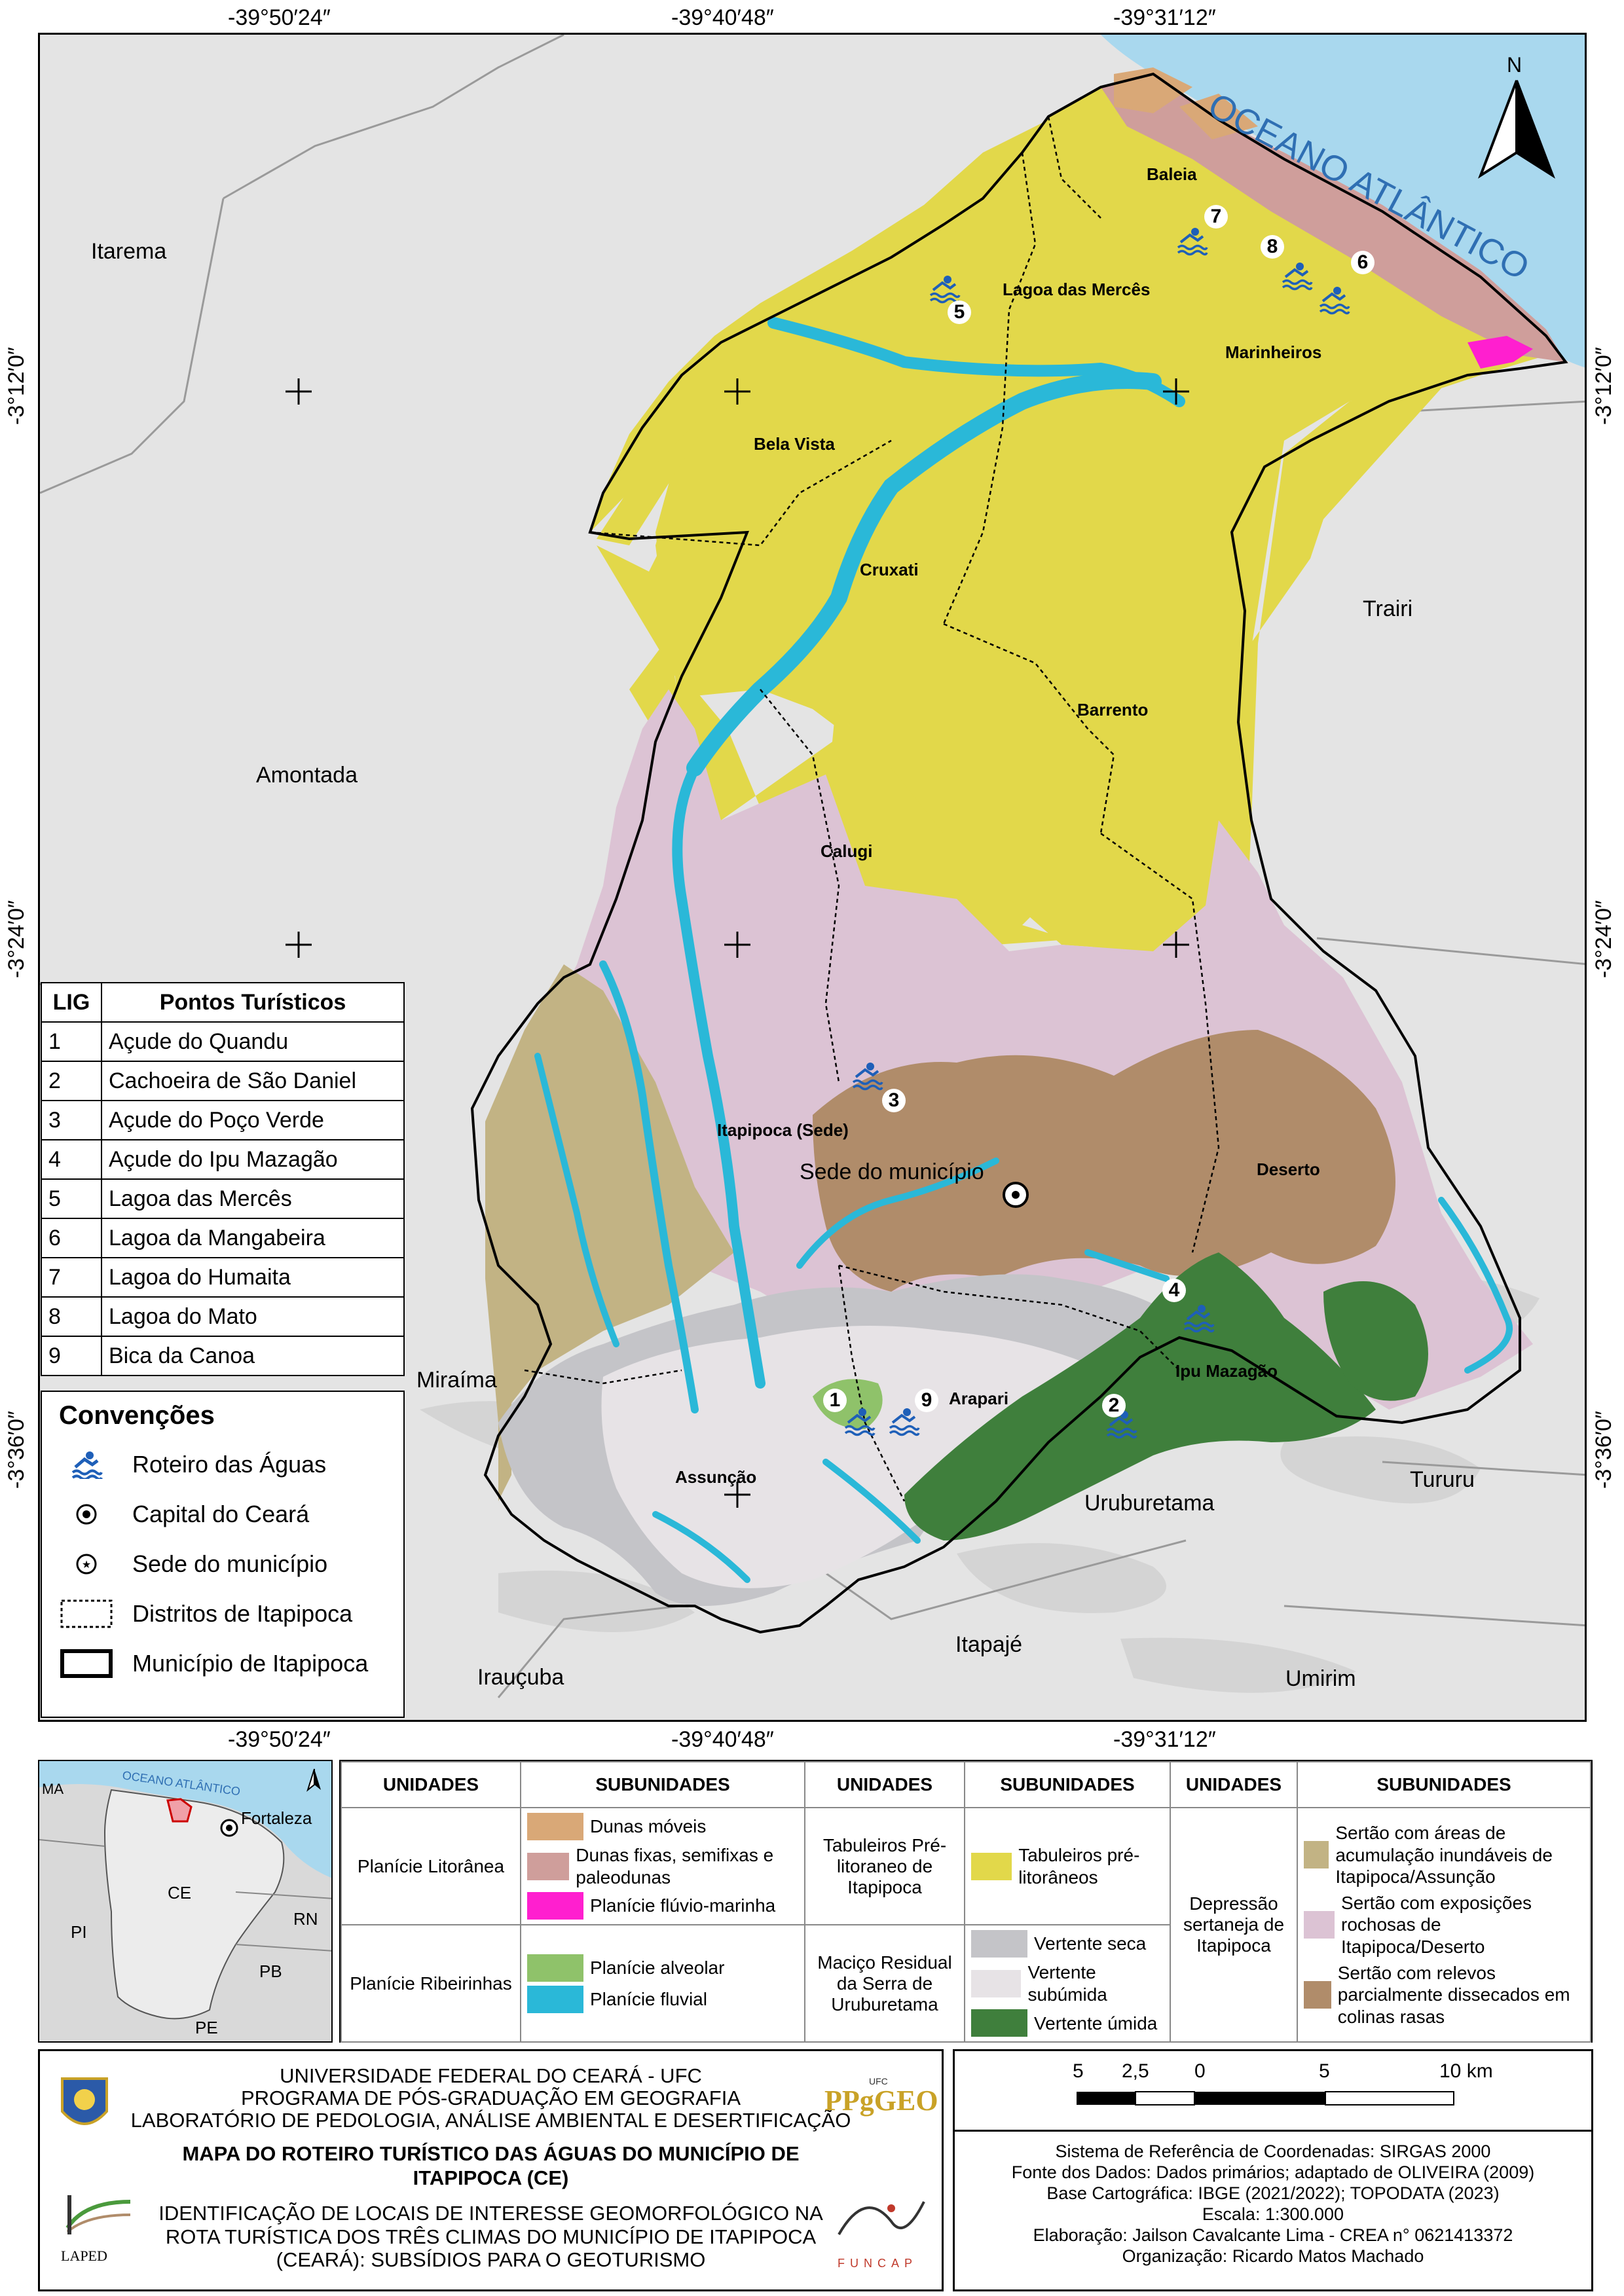 This screenshot has height=2296, width=1624. Describe the element at coordinates (1514, 65) in the screenshot. I see `north-label: N` at that location.